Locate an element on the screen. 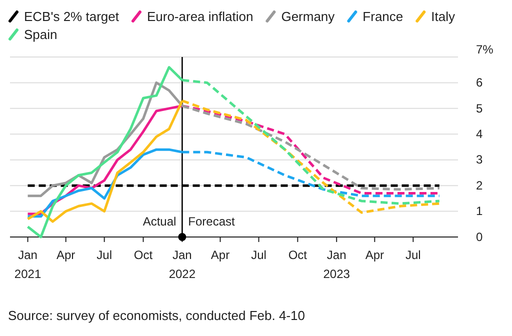 Image resolution: width=512 pixels, height=336 pixels. legend-label: Euro-area inflation is located at coordinates (200, 16).